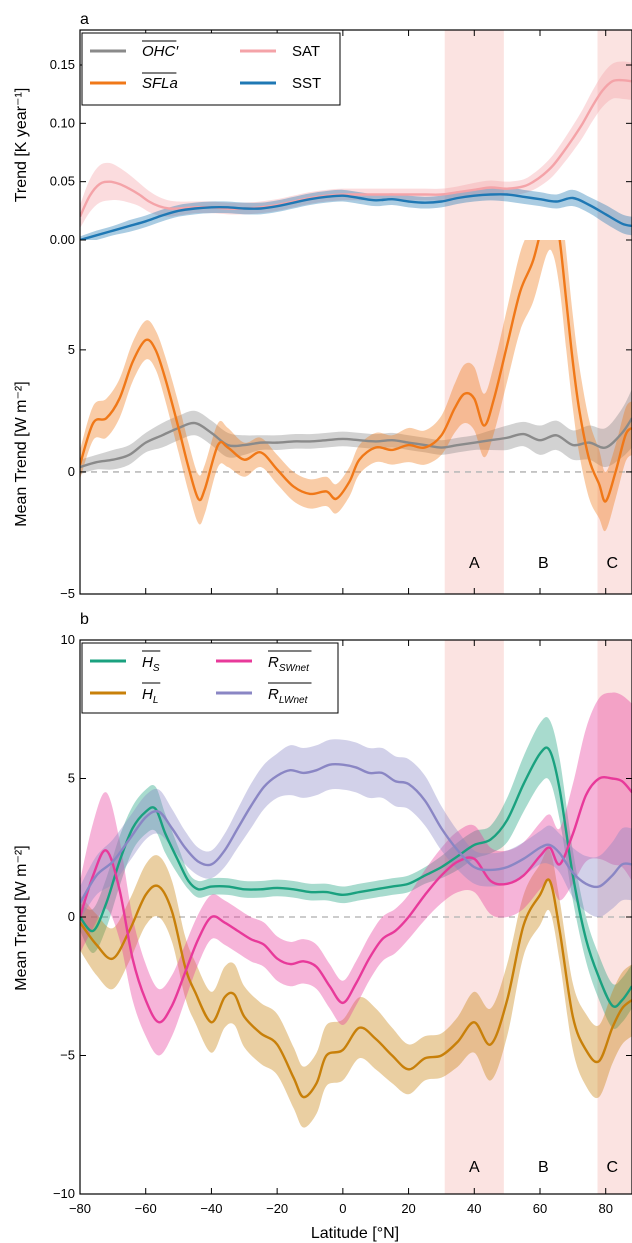  I want to click on b-band-rlwnet, so click(356, 829).